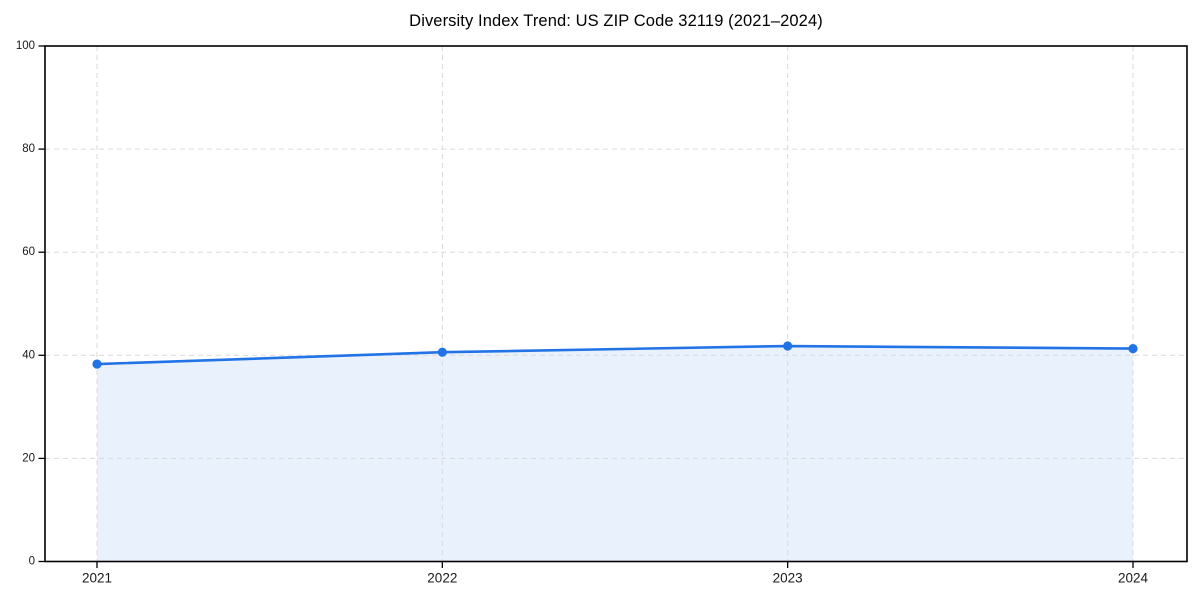 The width and height of the screenshot is (1200, 600). What do you see at coordinates (28, 355) in the screenshot?
I see `y-tick-label-40: 40` at bounding box center [28, 355].